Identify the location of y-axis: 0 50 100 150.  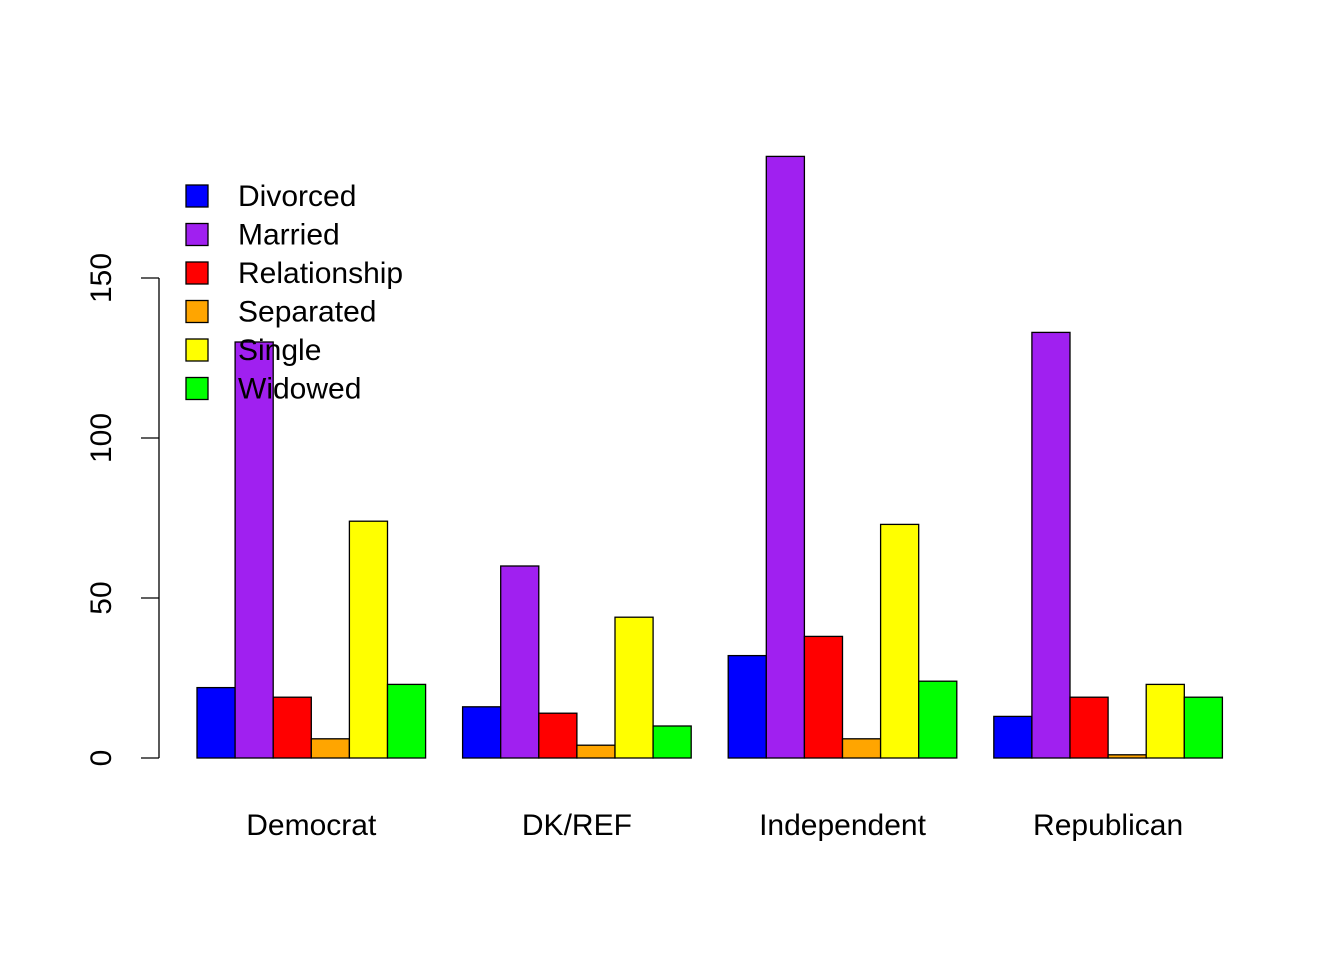
(122, 510).